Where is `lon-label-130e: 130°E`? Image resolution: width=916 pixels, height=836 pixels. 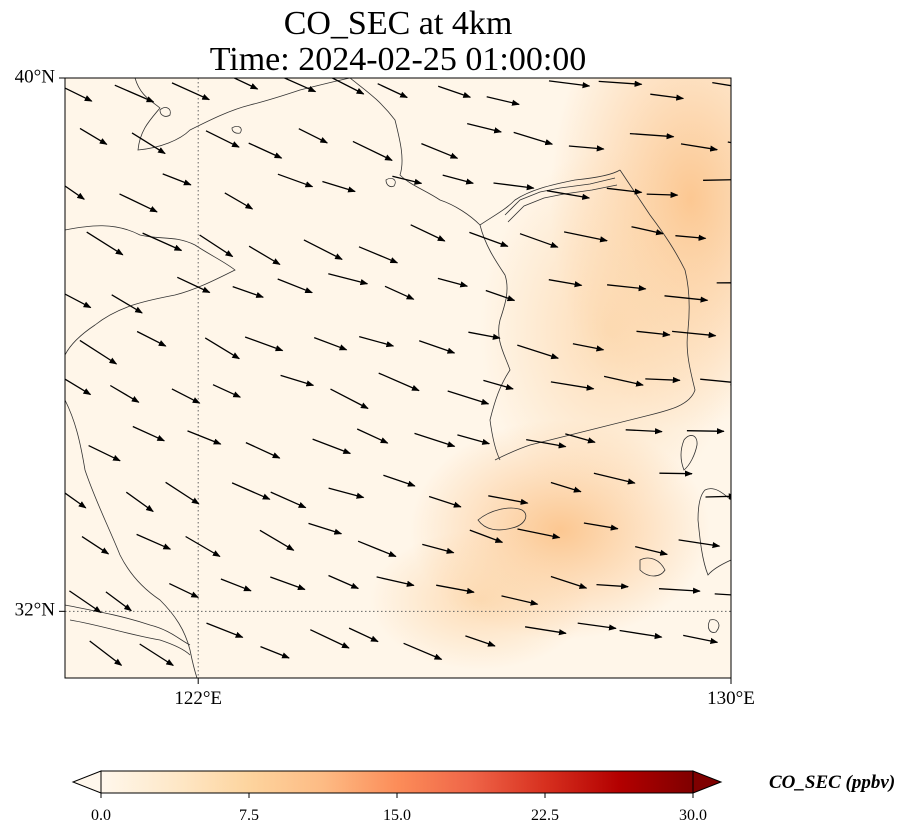 lon-label-130e: 130°E is located at coordinates (731, 698).